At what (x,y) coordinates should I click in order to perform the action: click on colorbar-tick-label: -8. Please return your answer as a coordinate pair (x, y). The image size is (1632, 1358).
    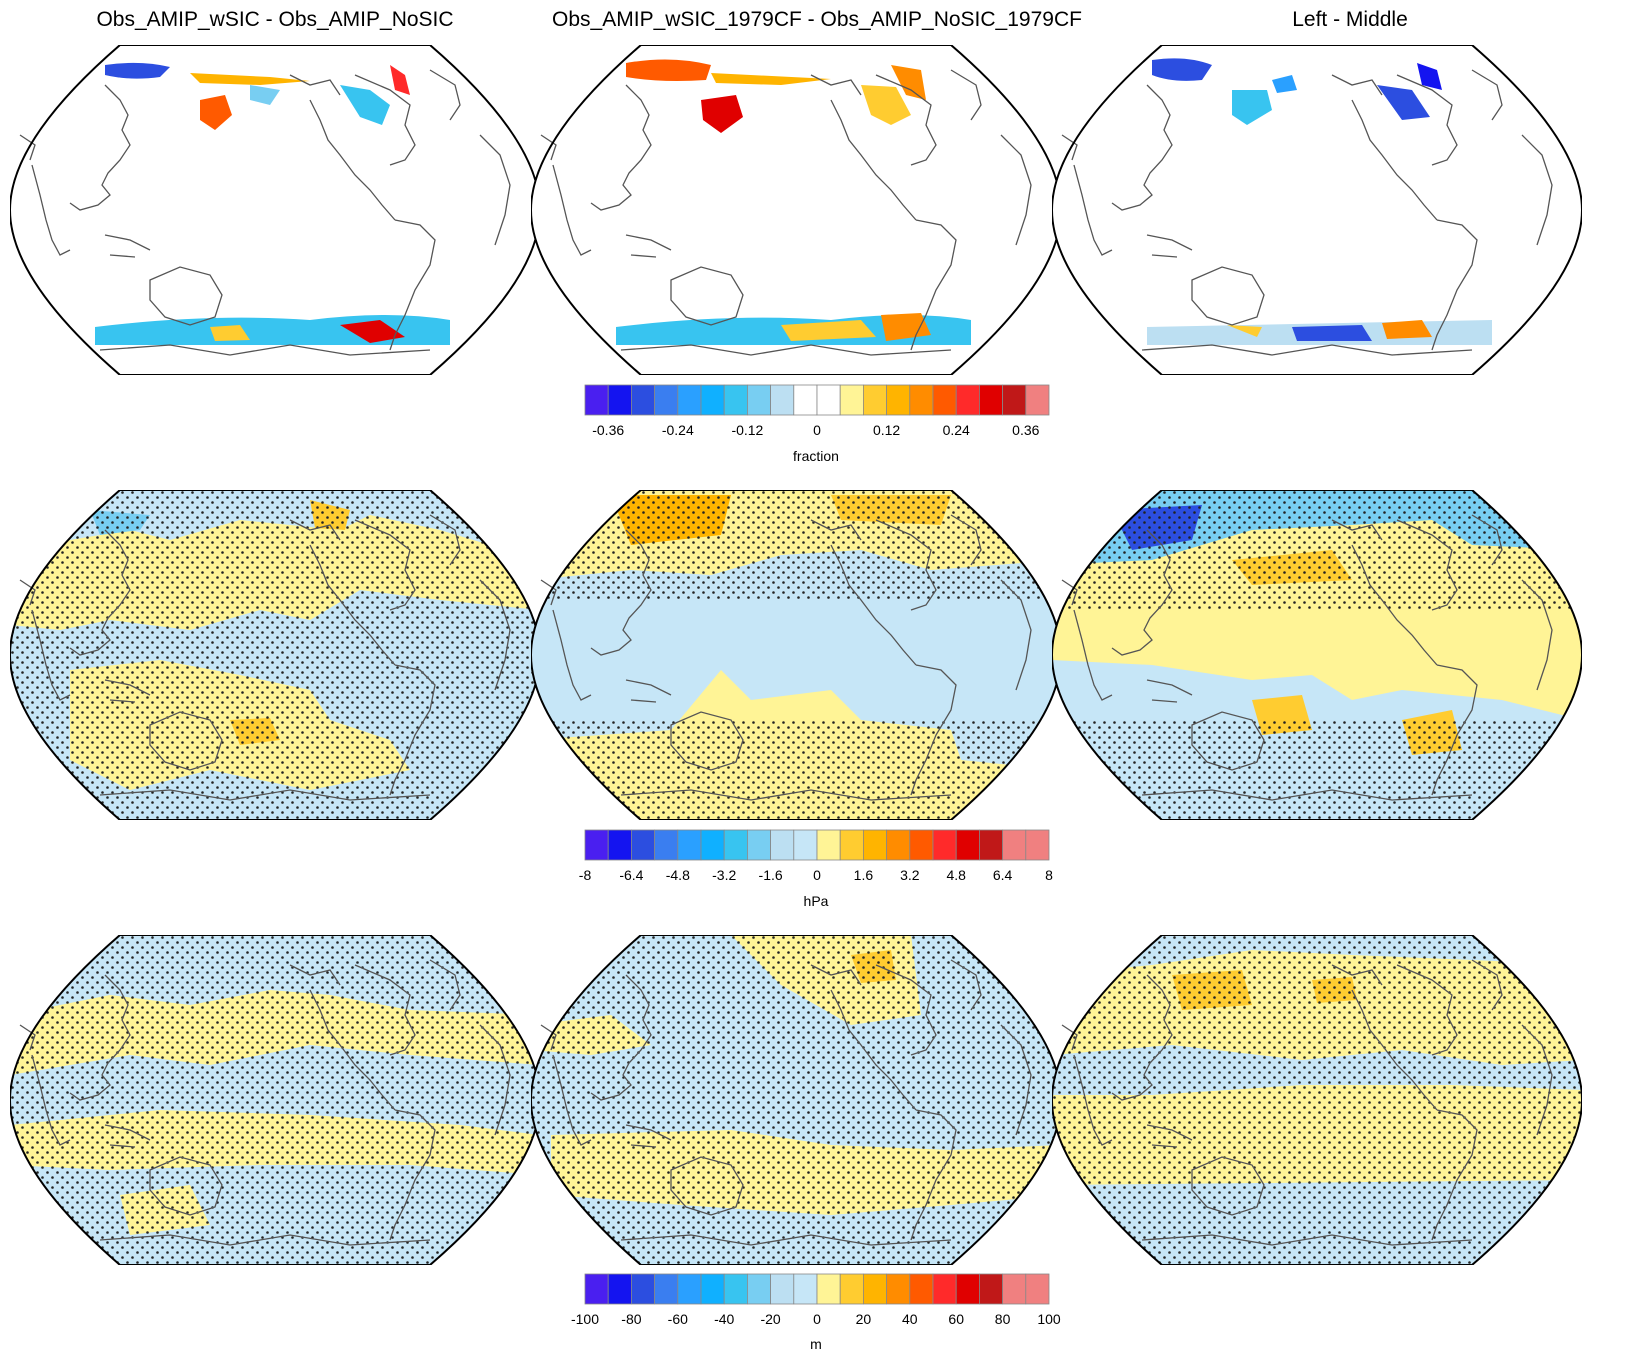
    Looking at the image, I should click on (585, 875).